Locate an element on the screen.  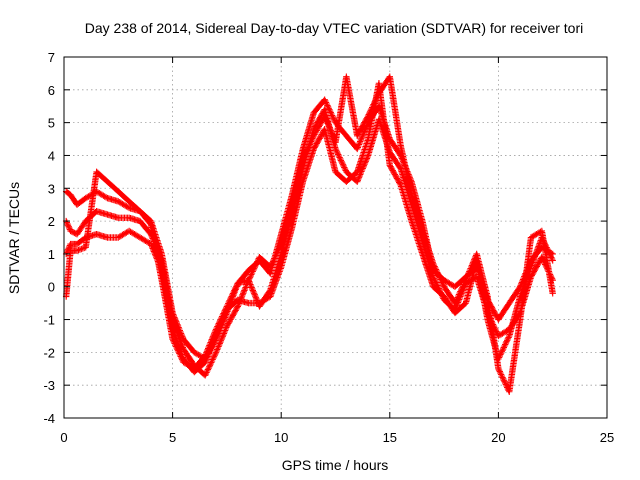
y-tick-label: -3 is located at coordinates (49, 385).